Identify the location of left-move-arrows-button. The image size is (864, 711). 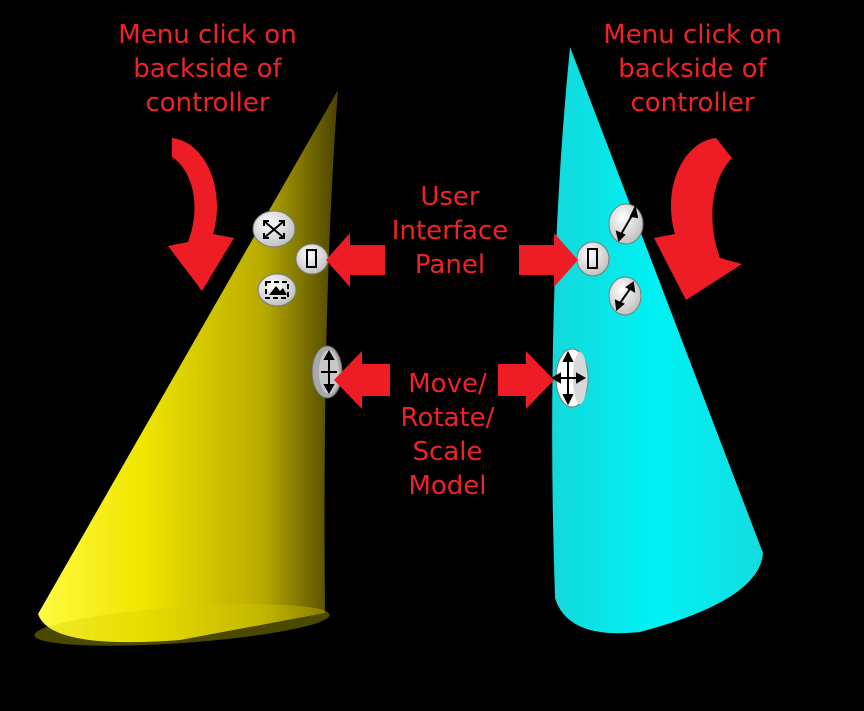
(274, 229).